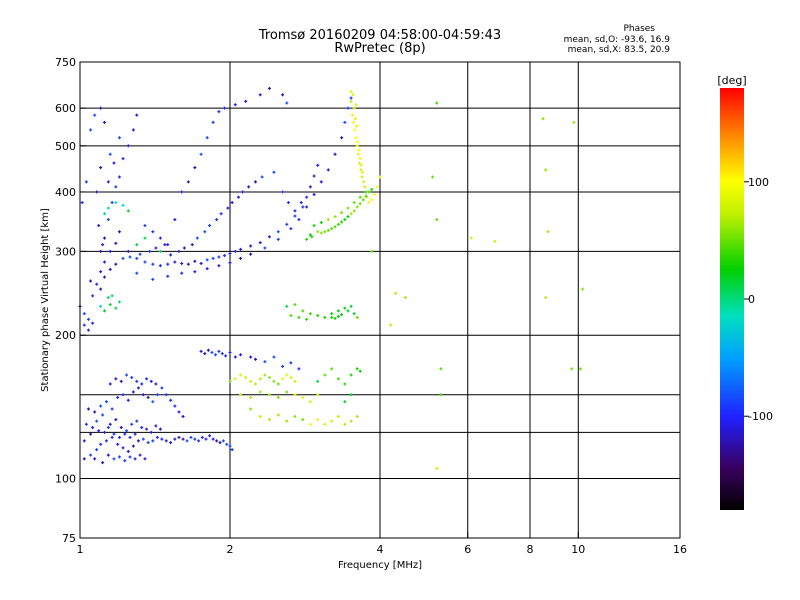 This screenshot has width=800, height=600. I want to click on y-tick-label: 750, so click(65, 62).